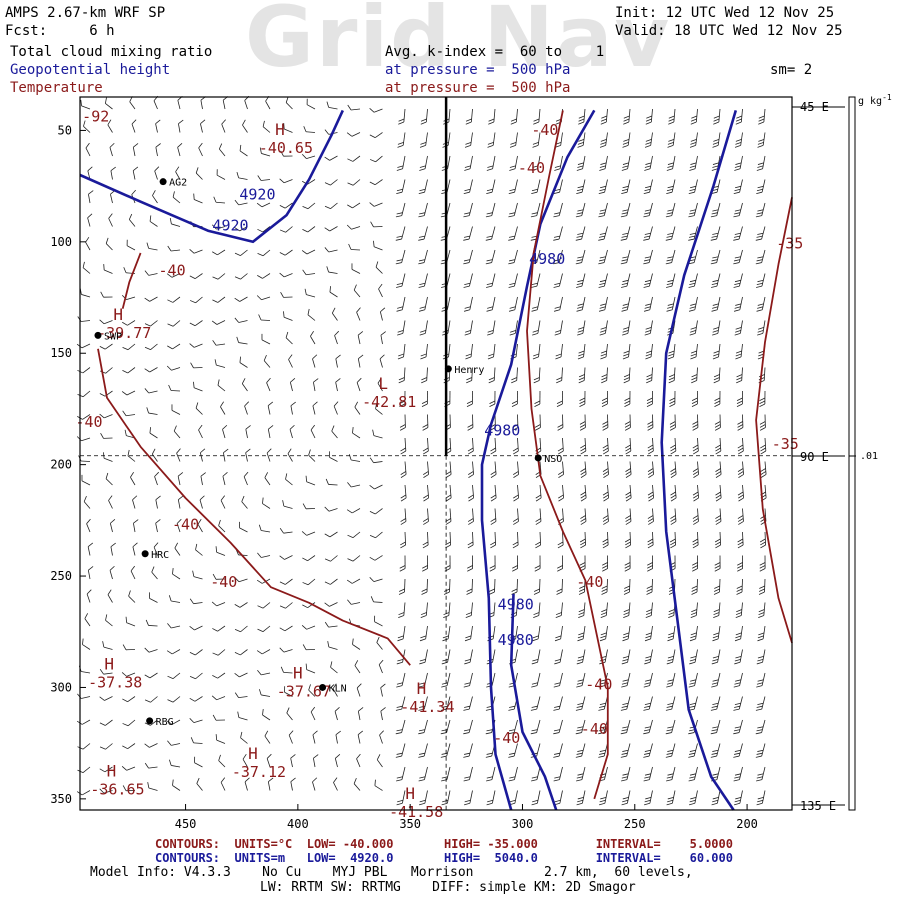 The image size is (900, 900). I want to click on temp-contour-label: -40, so click(589, 582).